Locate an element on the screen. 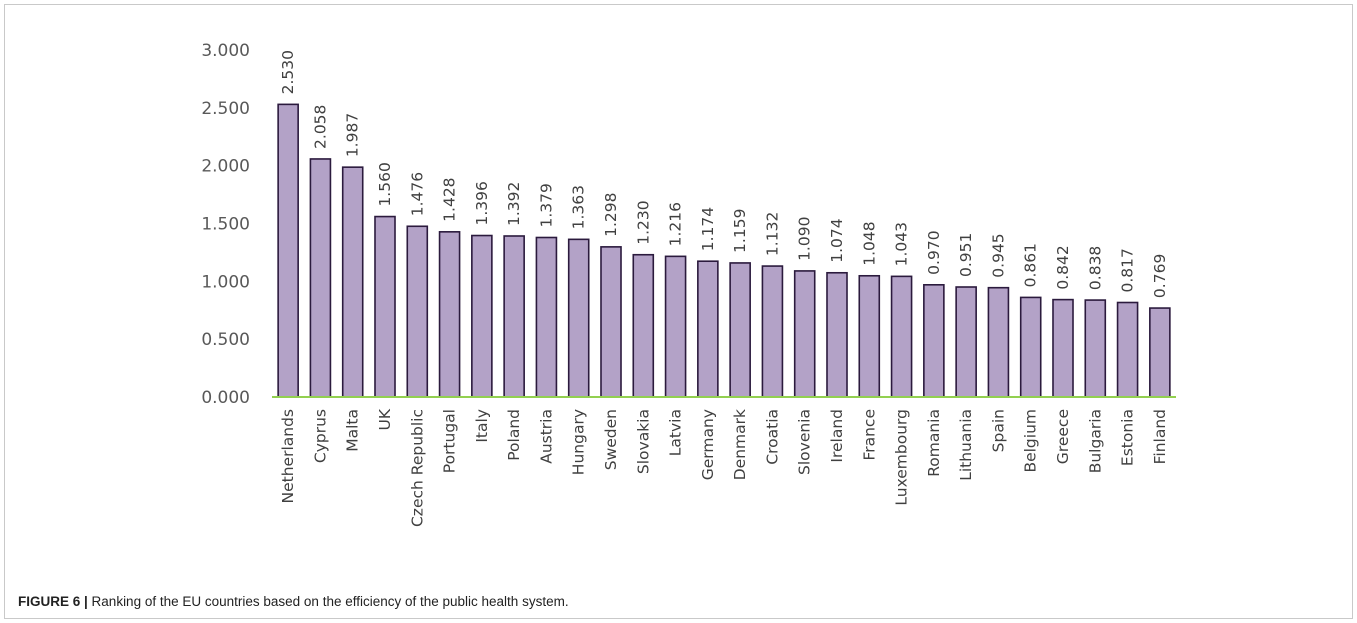  y-tick-label: 2.500 is located at coordinates (225, 109).